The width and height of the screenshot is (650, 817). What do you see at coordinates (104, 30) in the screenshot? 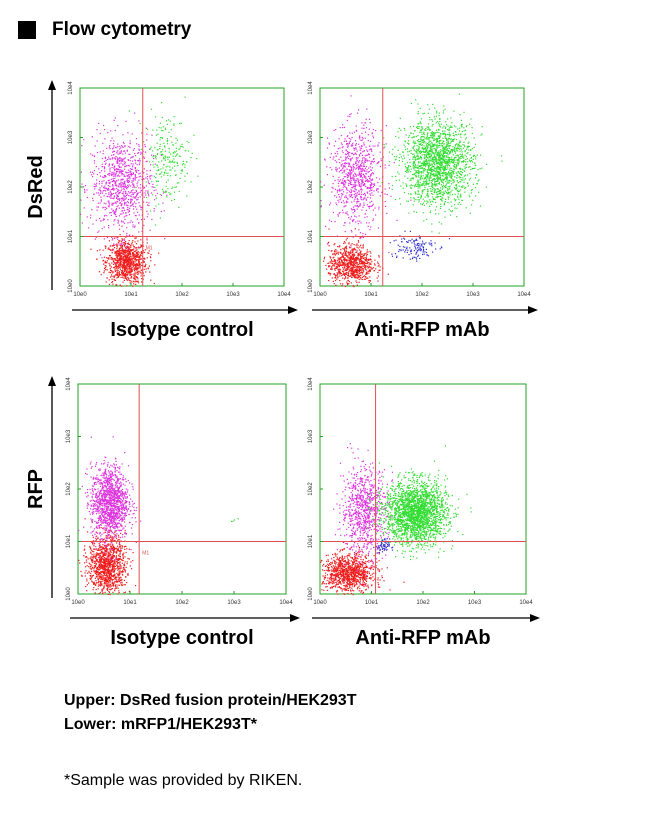
I see `section-header: Flow cytometry` at bounding box center [104, 30].